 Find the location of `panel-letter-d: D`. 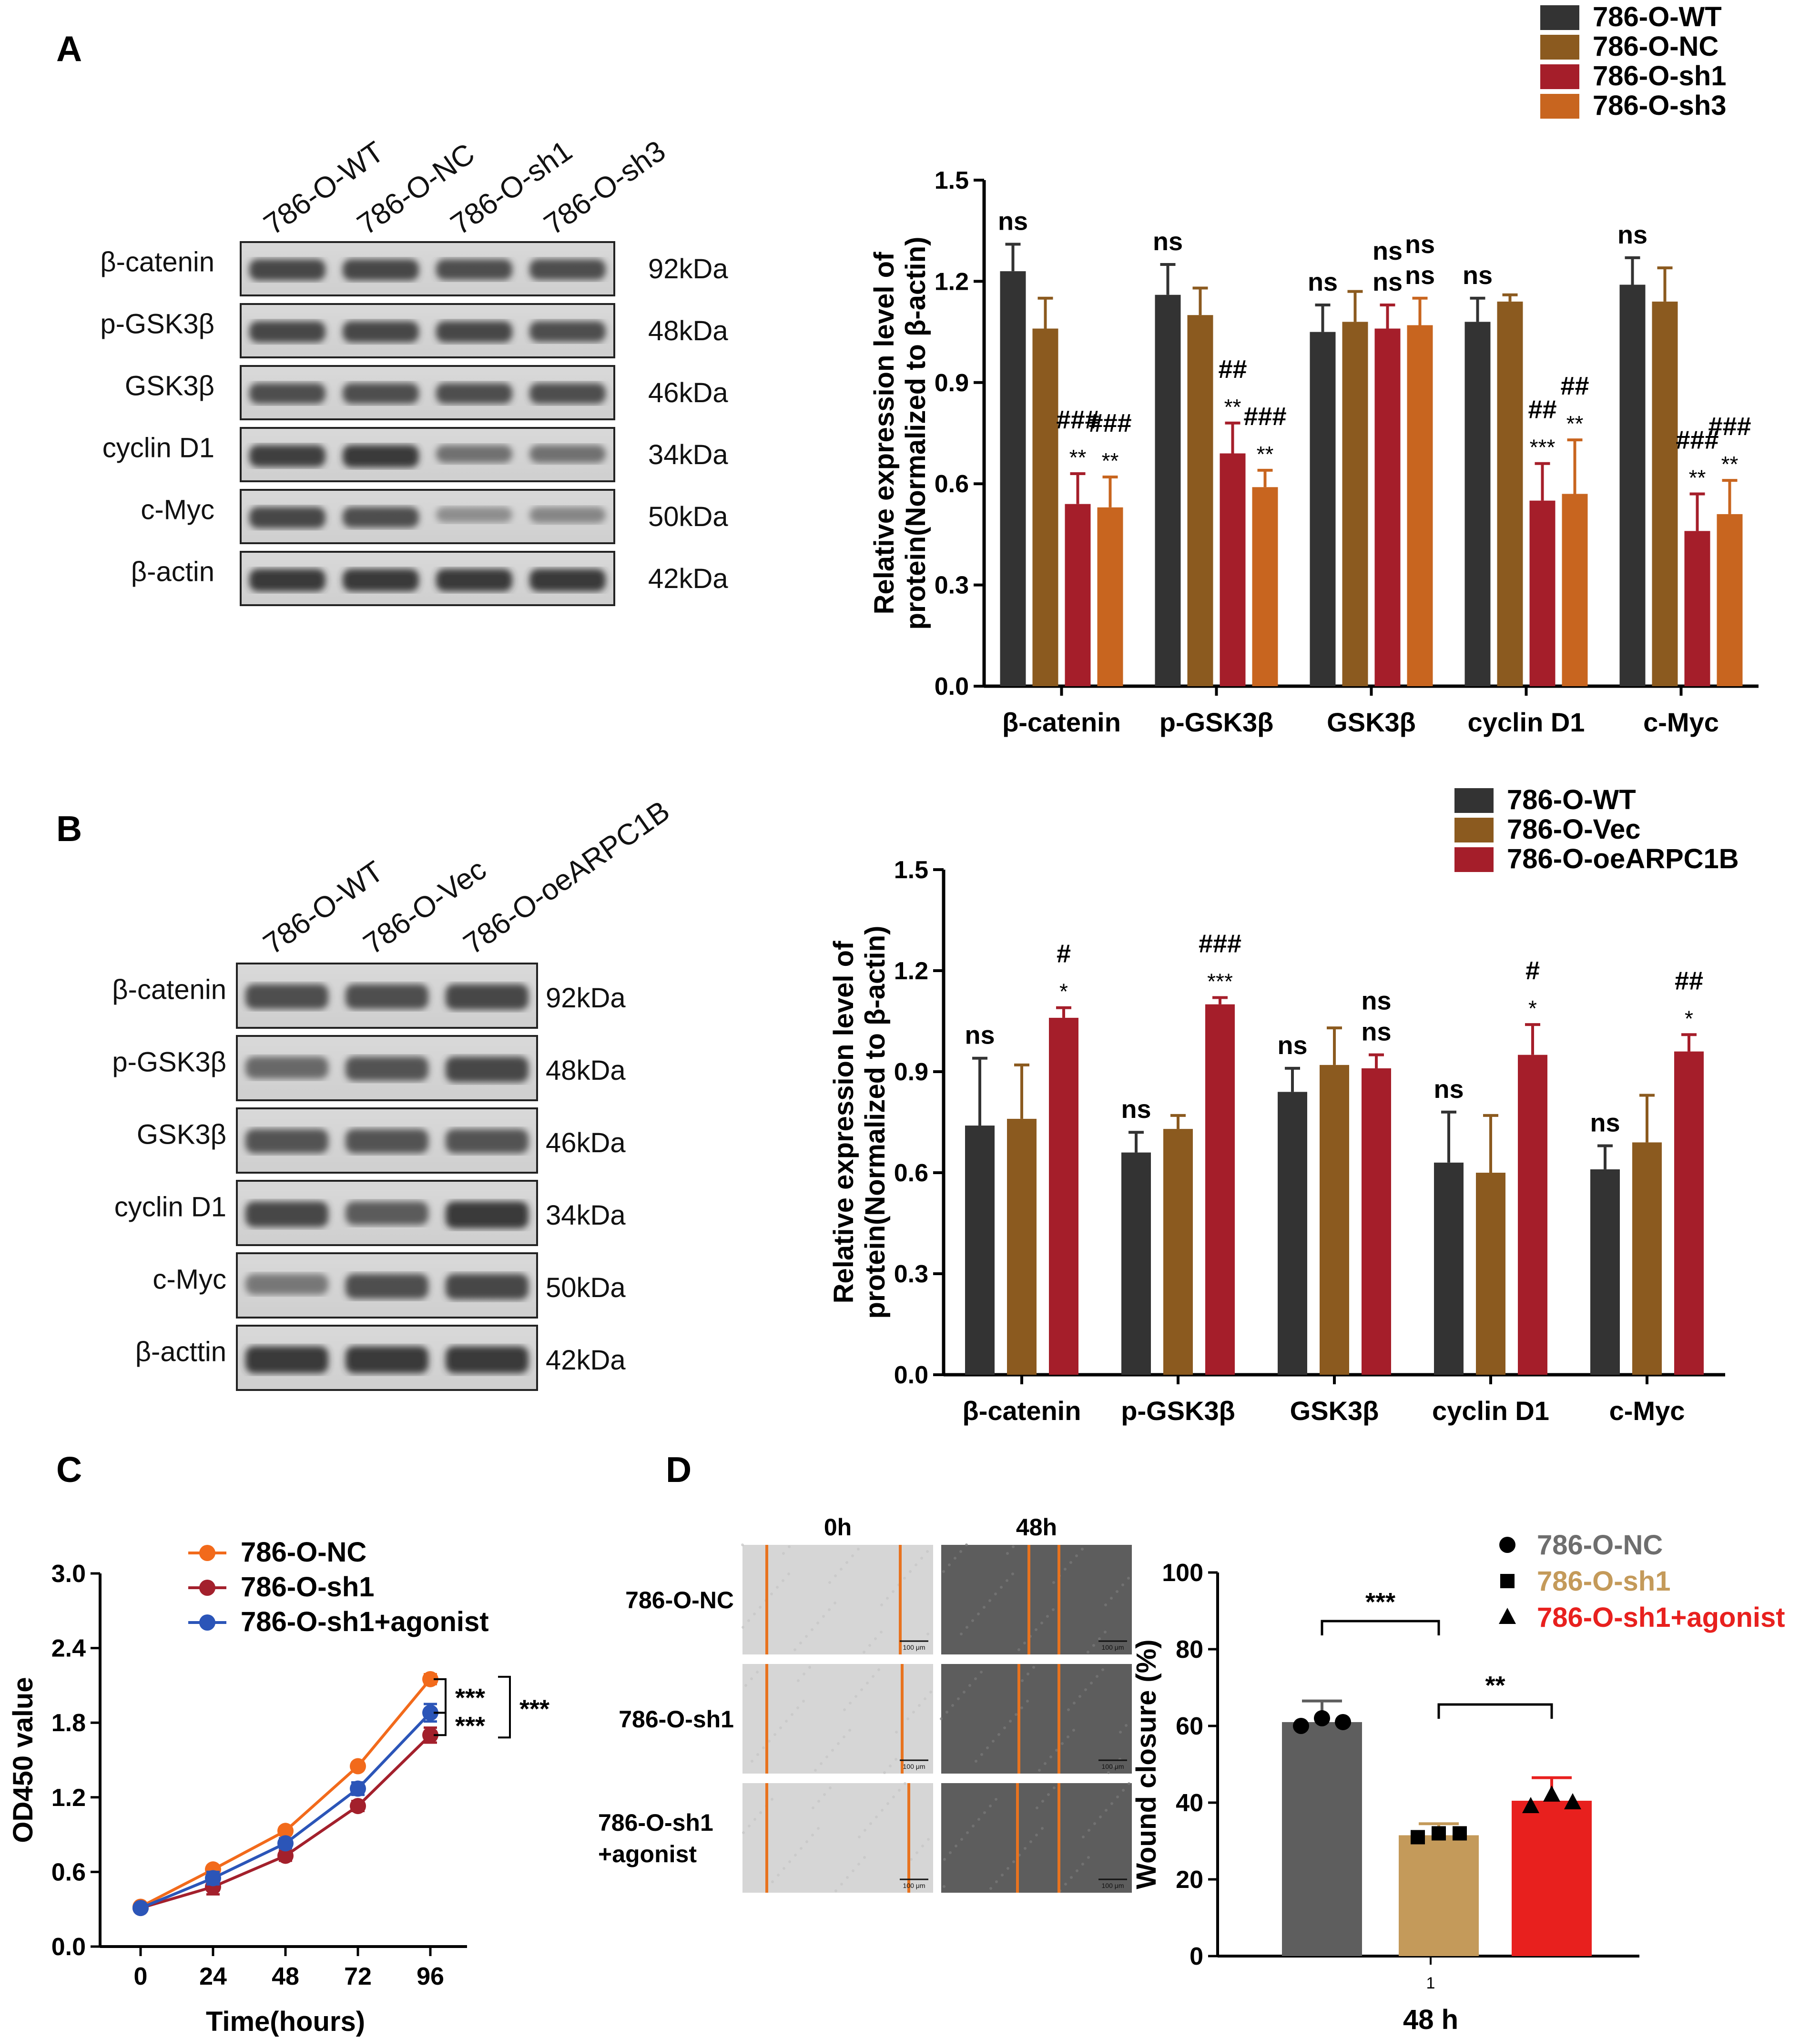

panel-letter-d: D is located at coordinates (678, 1470).